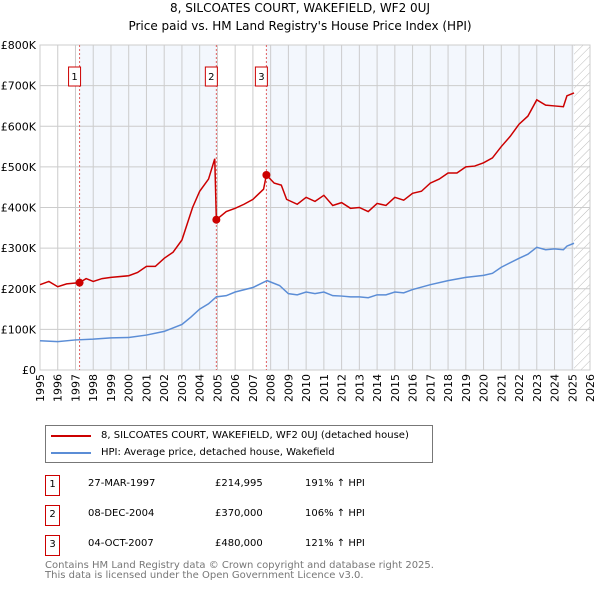 The height and width of the screenshot is (590, 600). Describe the element at coordinates (52, 515) in the screenshot. I see `sale-number-badge: 2` at that location.